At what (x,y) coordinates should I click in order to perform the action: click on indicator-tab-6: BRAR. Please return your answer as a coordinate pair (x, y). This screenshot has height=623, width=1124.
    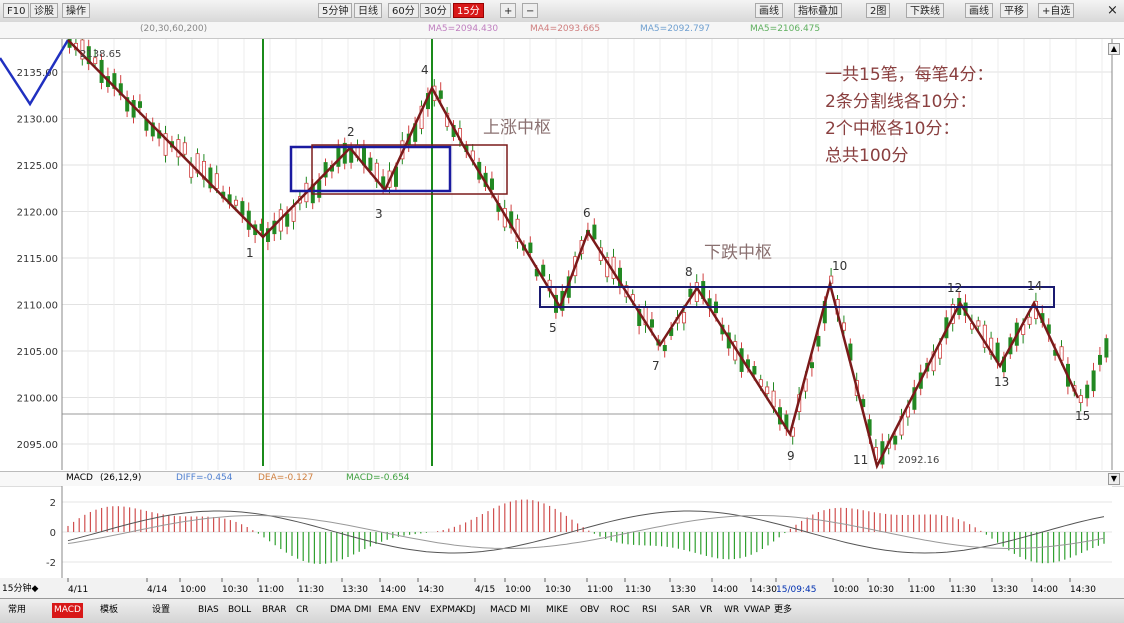
    Looking at the image, I should click on (274, 610).